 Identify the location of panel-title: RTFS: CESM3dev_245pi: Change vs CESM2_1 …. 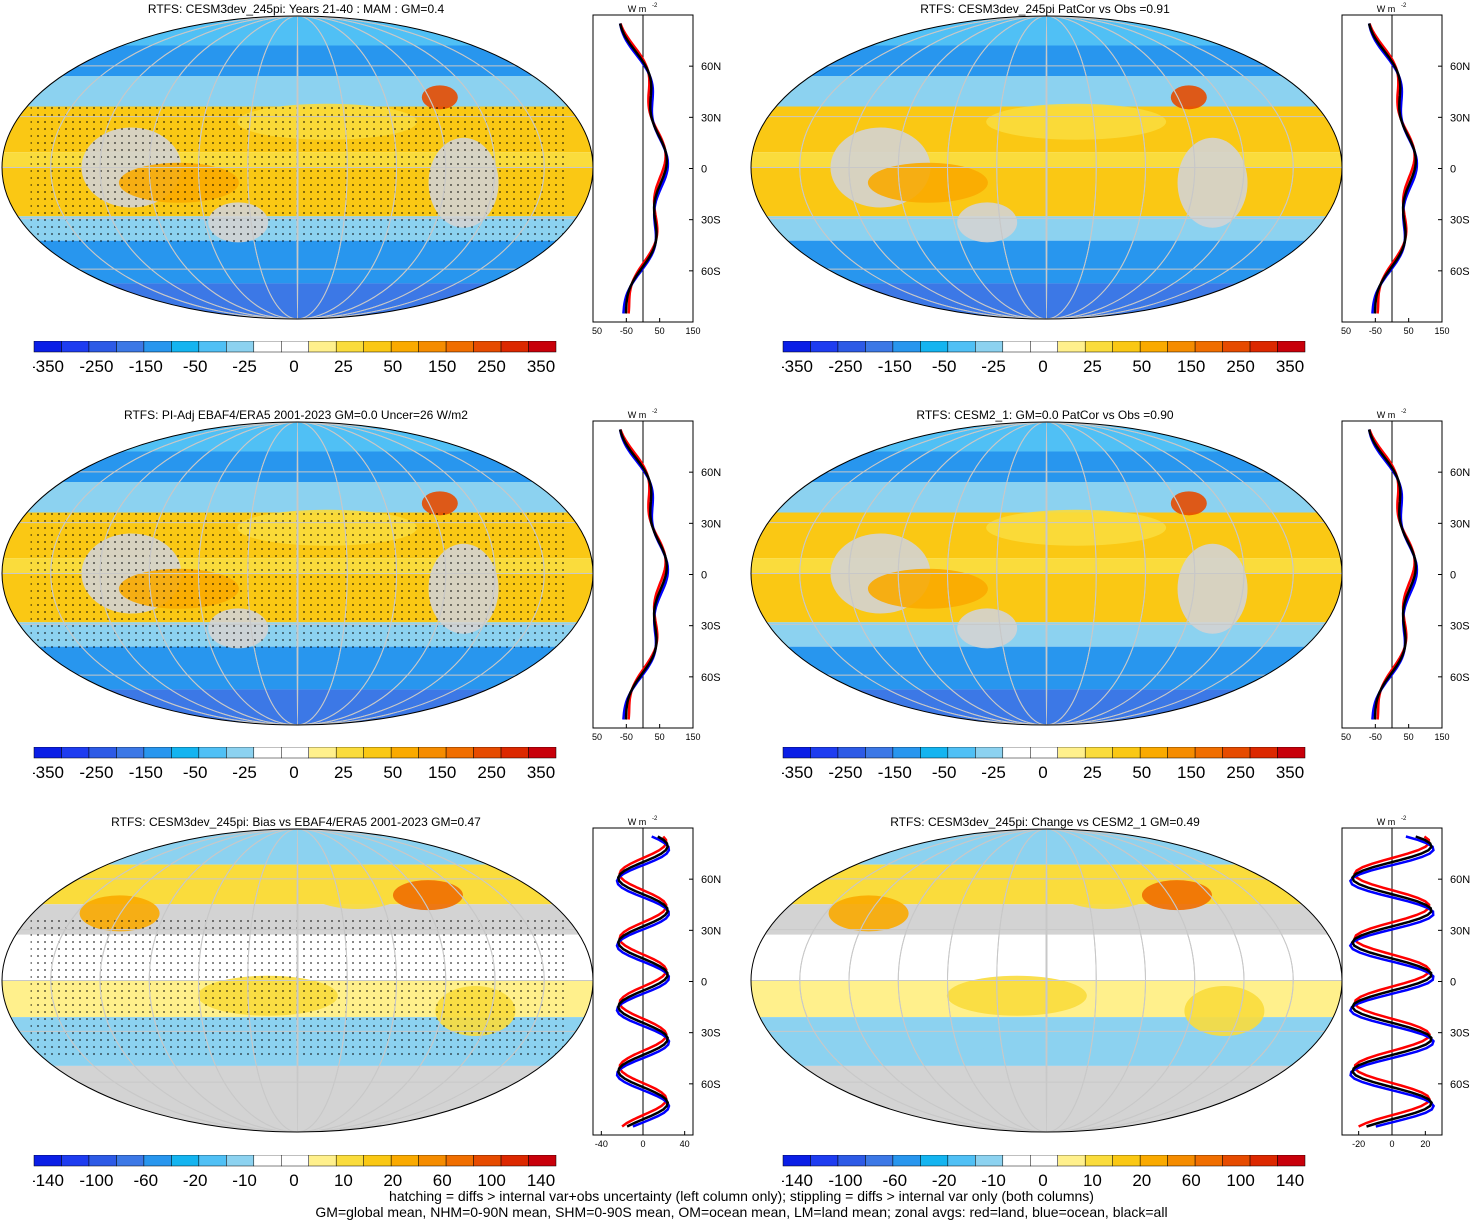
(1045, 822).